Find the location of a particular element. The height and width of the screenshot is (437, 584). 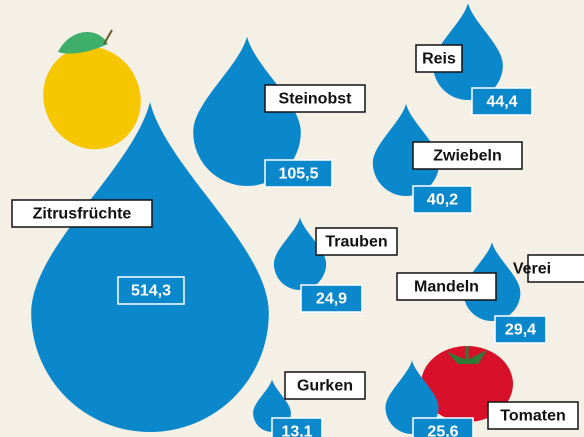

value-label: 24,9 is located at coordinates (331, 299).